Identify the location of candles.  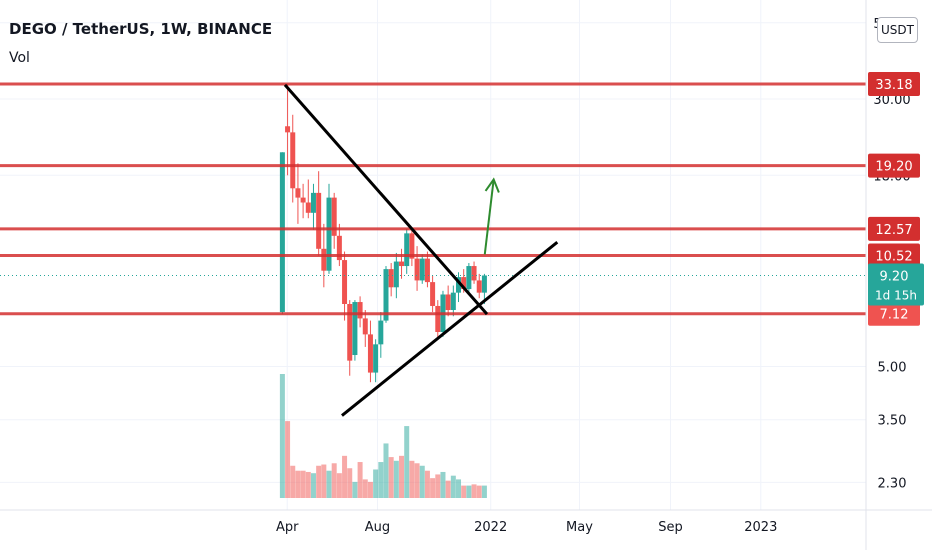
(383, 233).